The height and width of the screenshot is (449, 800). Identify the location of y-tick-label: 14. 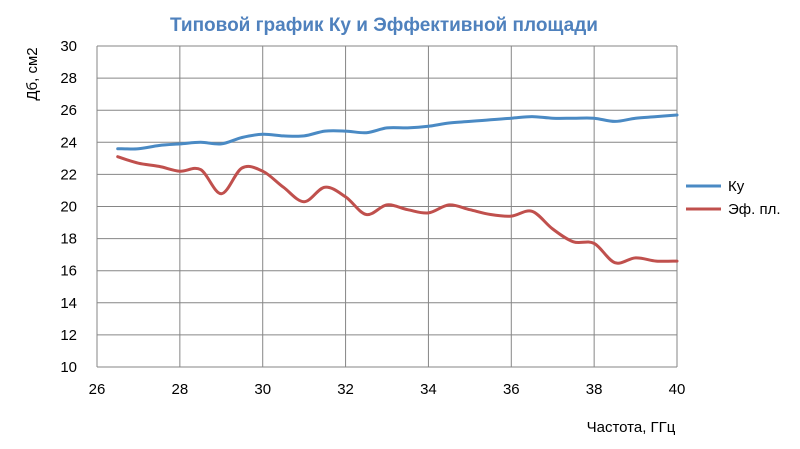
(68, 303).